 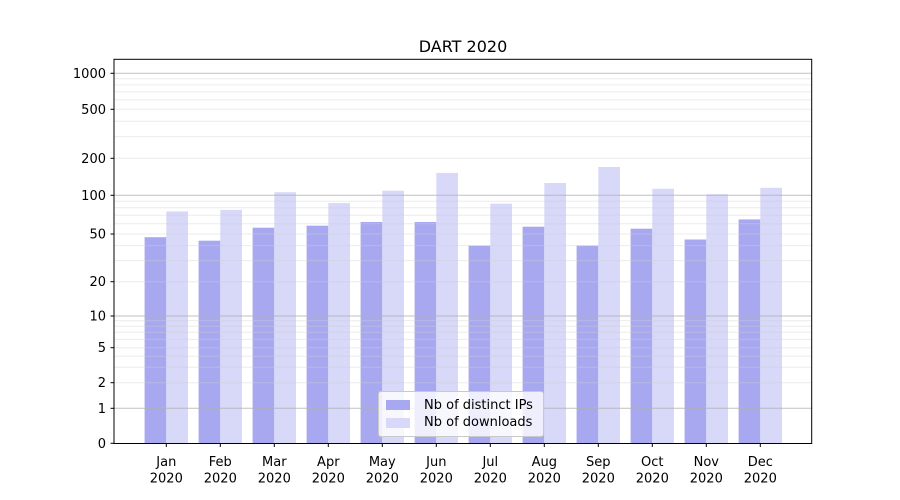 What do you see at coordinates (749, 331) in the screenshot?
I see `bar-distinct-ips-dec` at bounding box center [749, 331].